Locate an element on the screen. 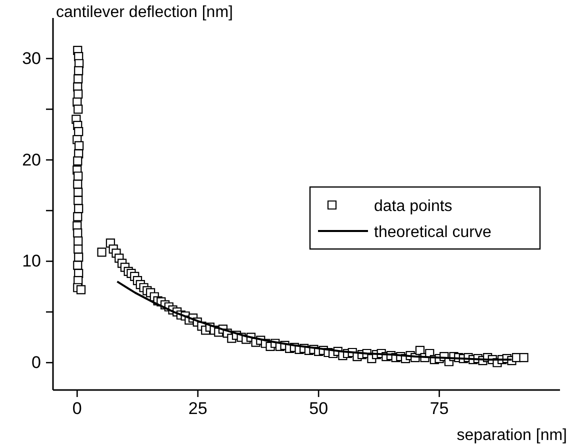 This screenshot has width=570, height=445. y-axis-title: cantilever deflection [nm] is located at coordinates (144, 12).